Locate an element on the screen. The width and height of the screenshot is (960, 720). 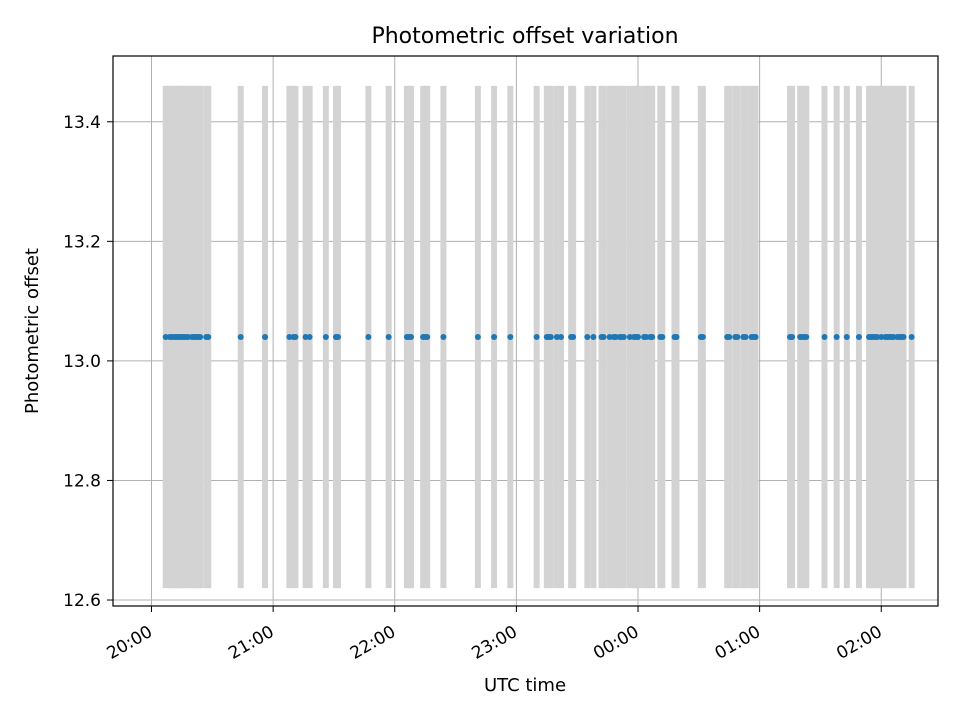
y-tick-label: 13.0 is located at coordinates (82, 362).